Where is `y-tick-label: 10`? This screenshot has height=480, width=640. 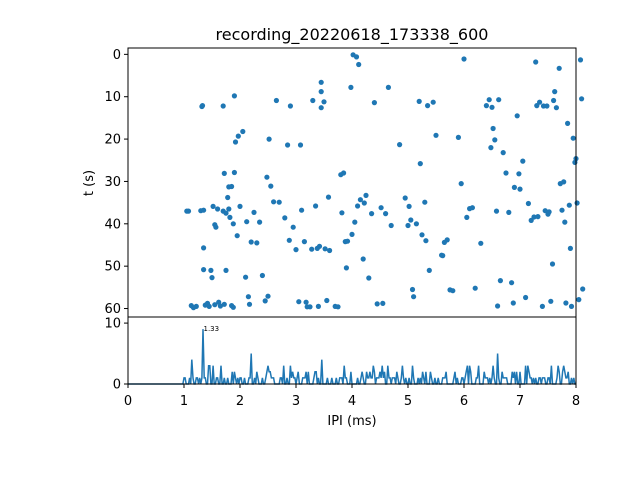 y-tick-label: 10 is located at coordinates (112, 97).